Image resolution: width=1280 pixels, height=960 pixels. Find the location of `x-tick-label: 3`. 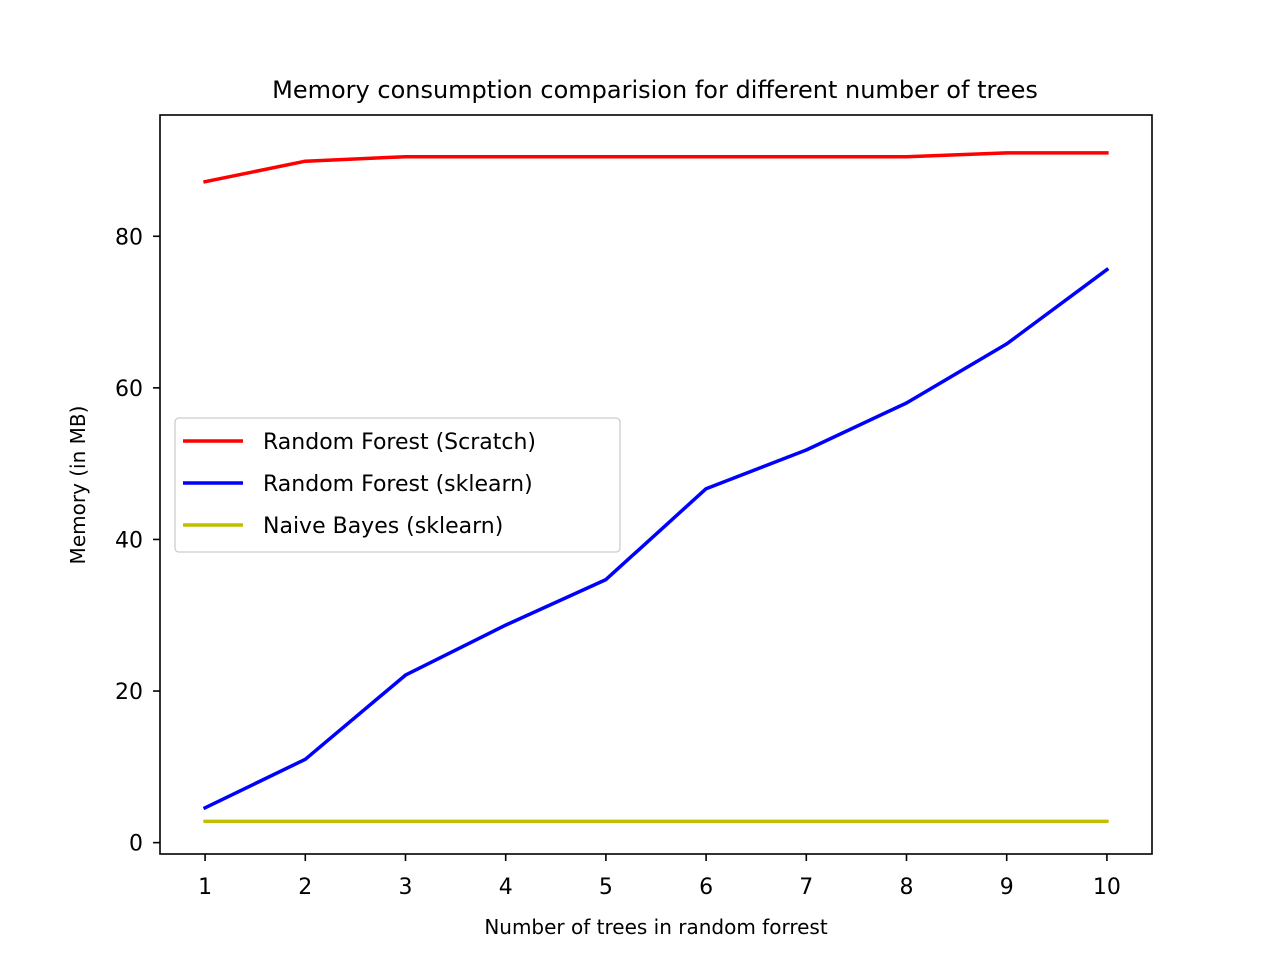

x-tick-label: 3 is located at coordinates (405, 887).